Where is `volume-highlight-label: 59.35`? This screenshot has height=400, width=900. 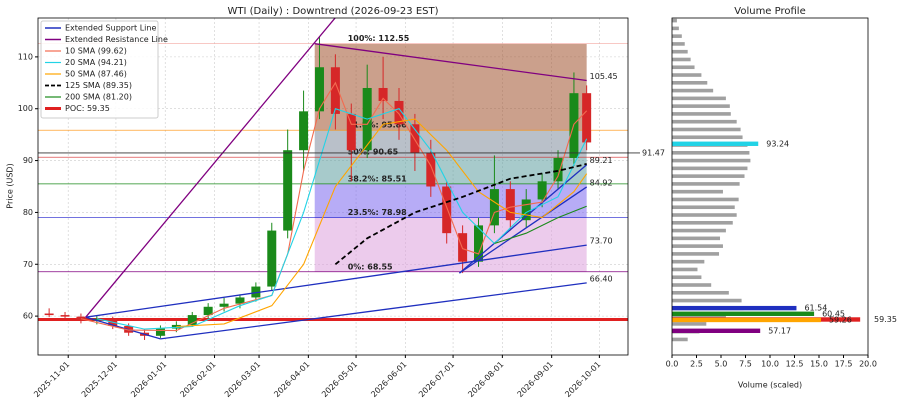 volume-highlight-label: 59.35 is located at coordinates (885, 319).